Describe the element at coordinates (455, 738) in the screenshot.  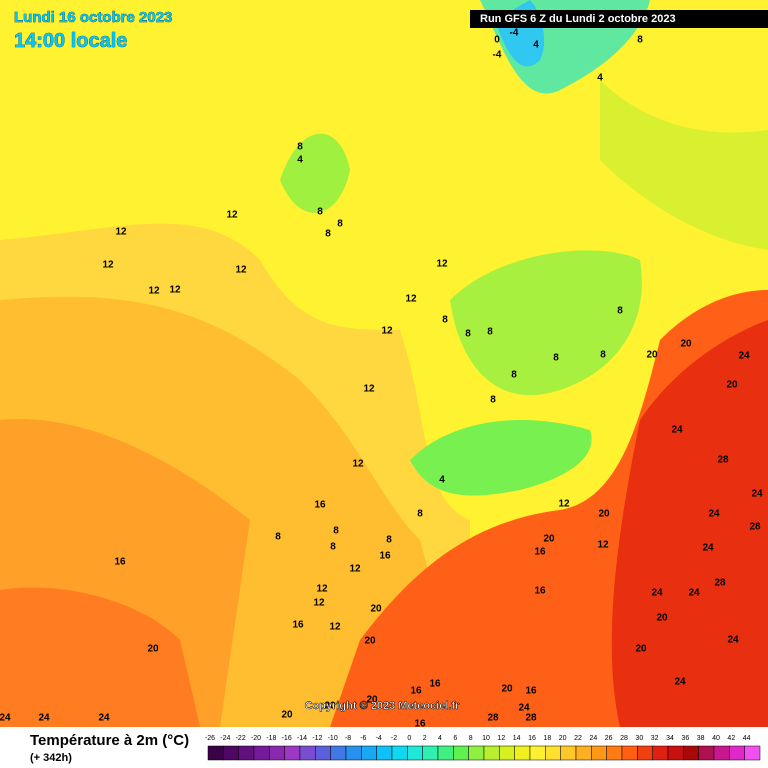
I see `scale-tick-label: 6` at that location.